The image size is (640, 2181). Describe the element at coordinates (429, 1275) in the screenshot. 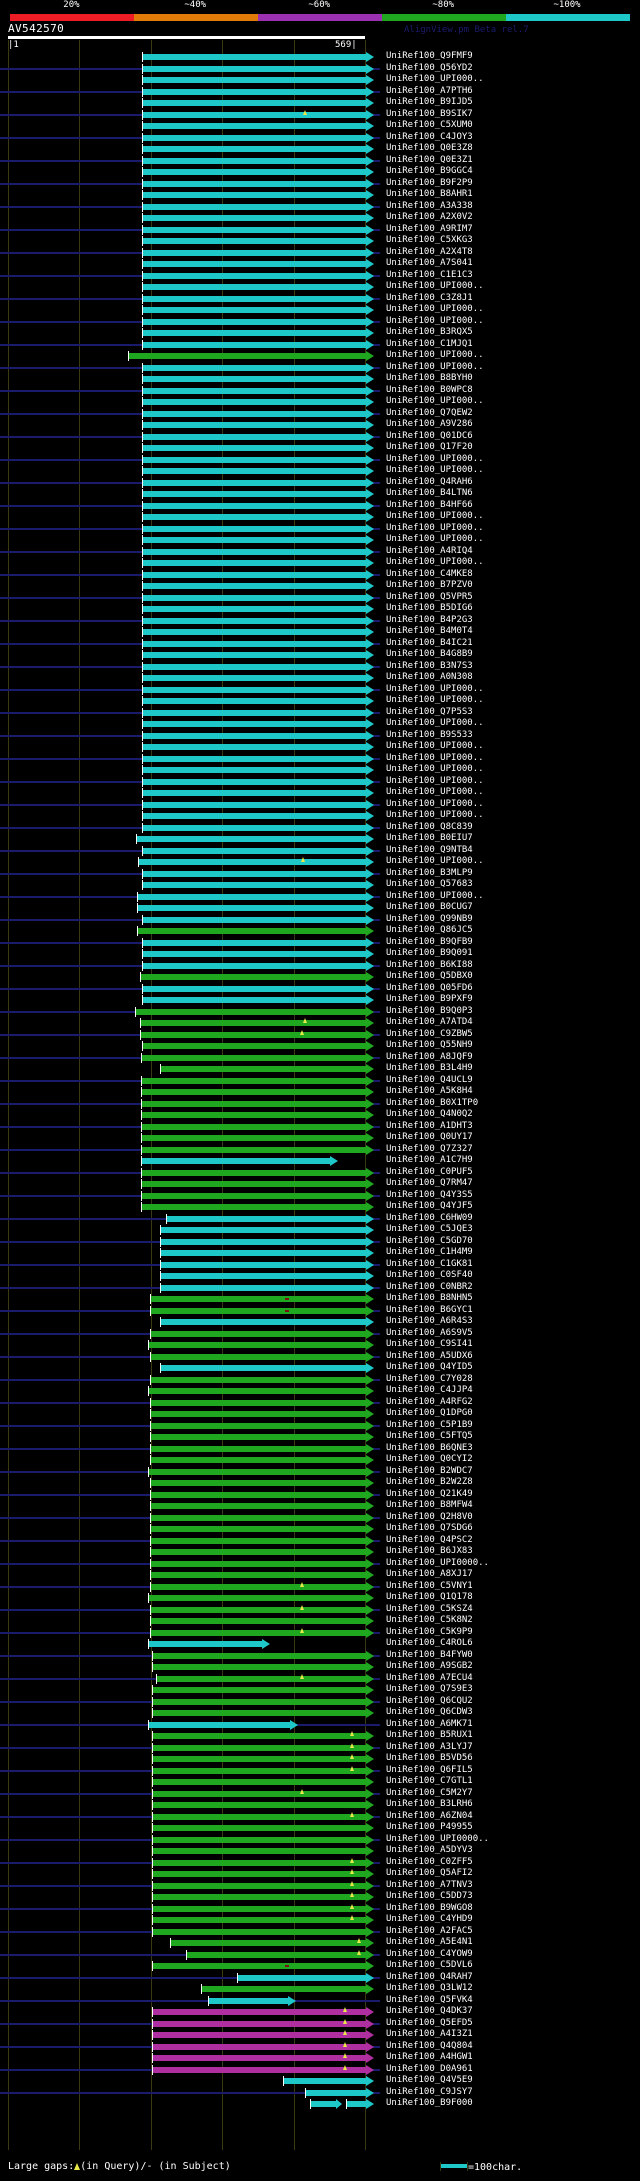

I see `subject-accession-label: UniRef100_C0SF40` at that location.